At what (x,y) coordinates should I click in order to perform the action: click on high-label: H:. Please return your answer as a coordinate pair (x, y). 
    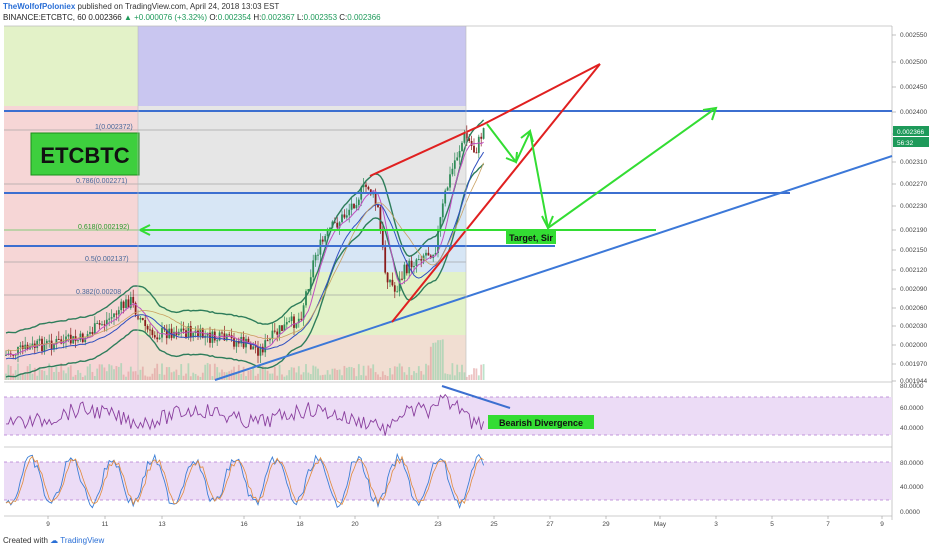
    Looking at the image, I should click on (257, 17).